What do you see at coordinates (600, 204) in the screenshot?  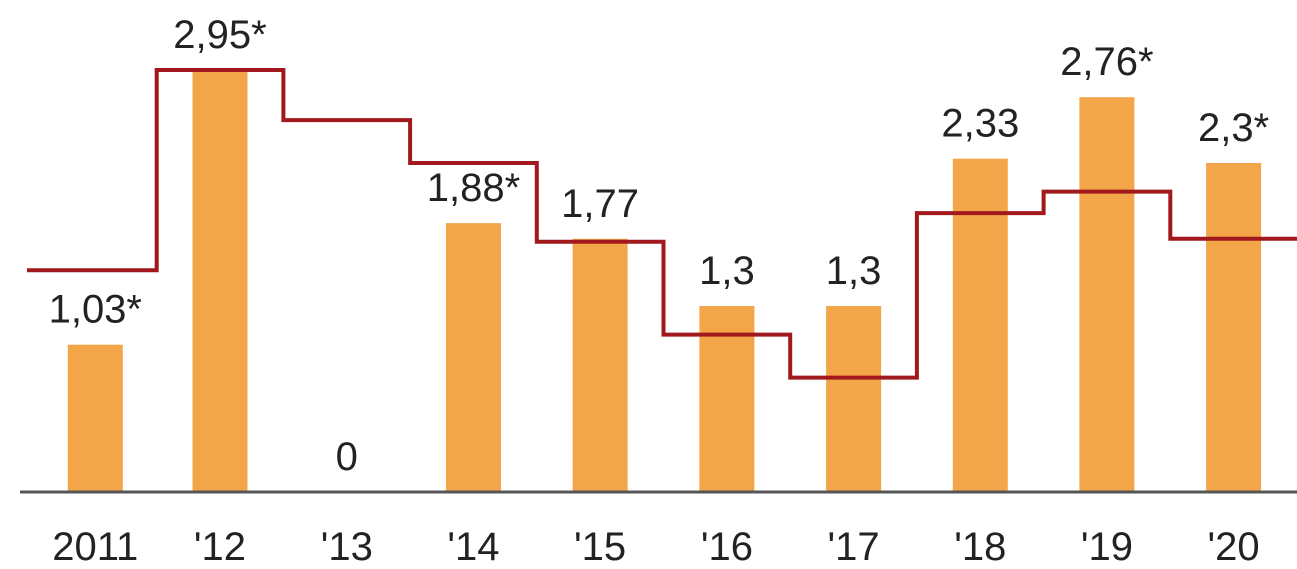 I see `value-label-4: 1,77` at bounding box center [600, 204].